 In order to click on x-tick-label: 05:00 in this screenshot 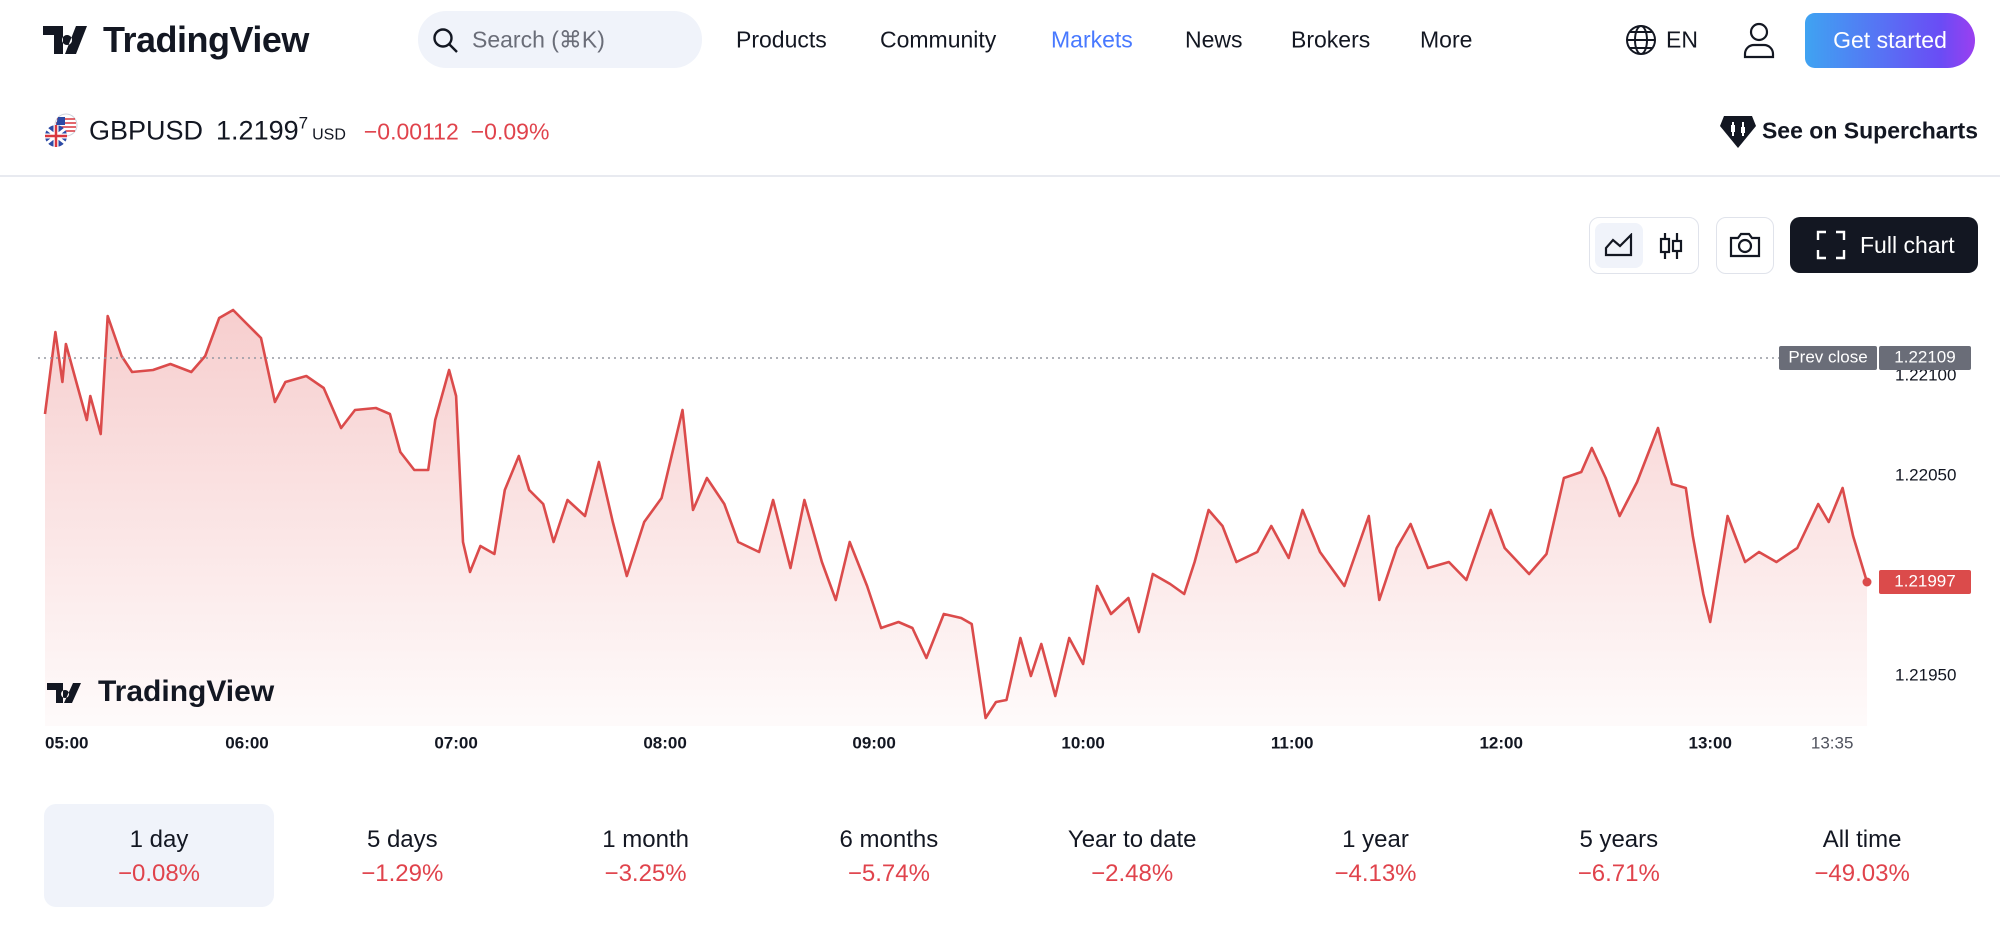, I will do `click(66, 742)`.